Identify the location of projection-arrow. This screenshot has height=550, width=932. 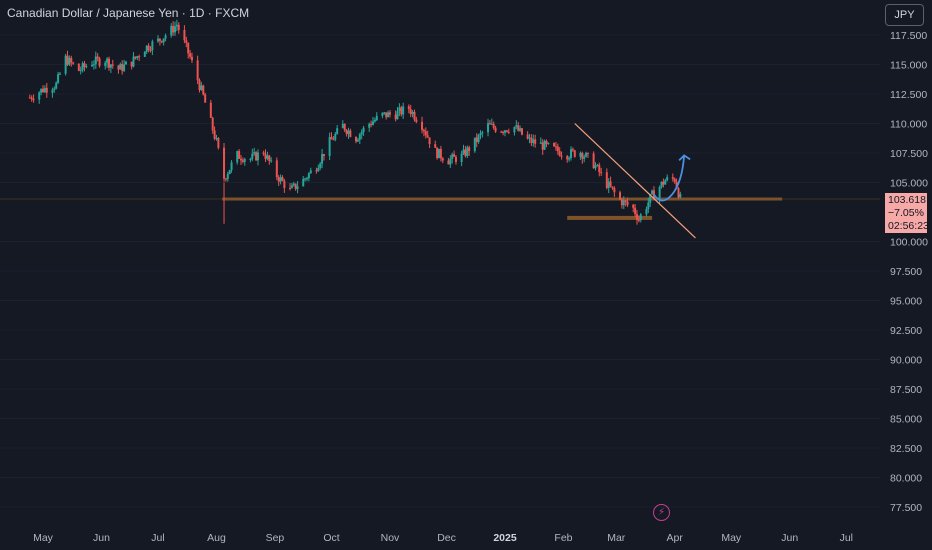
(669, 178).